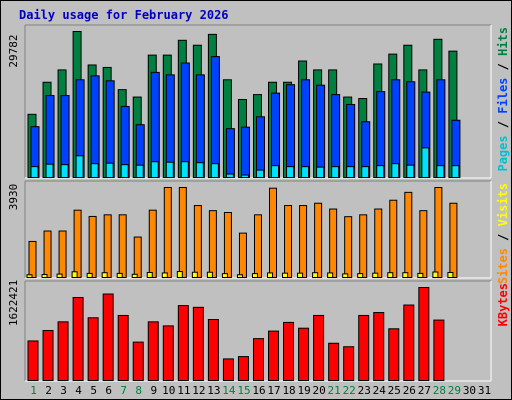 The height and width of the screenshot is (400, 512). Describe the element at coordinates (138, 390) in the screenshot. I see `day-label-8: 8` at that location.